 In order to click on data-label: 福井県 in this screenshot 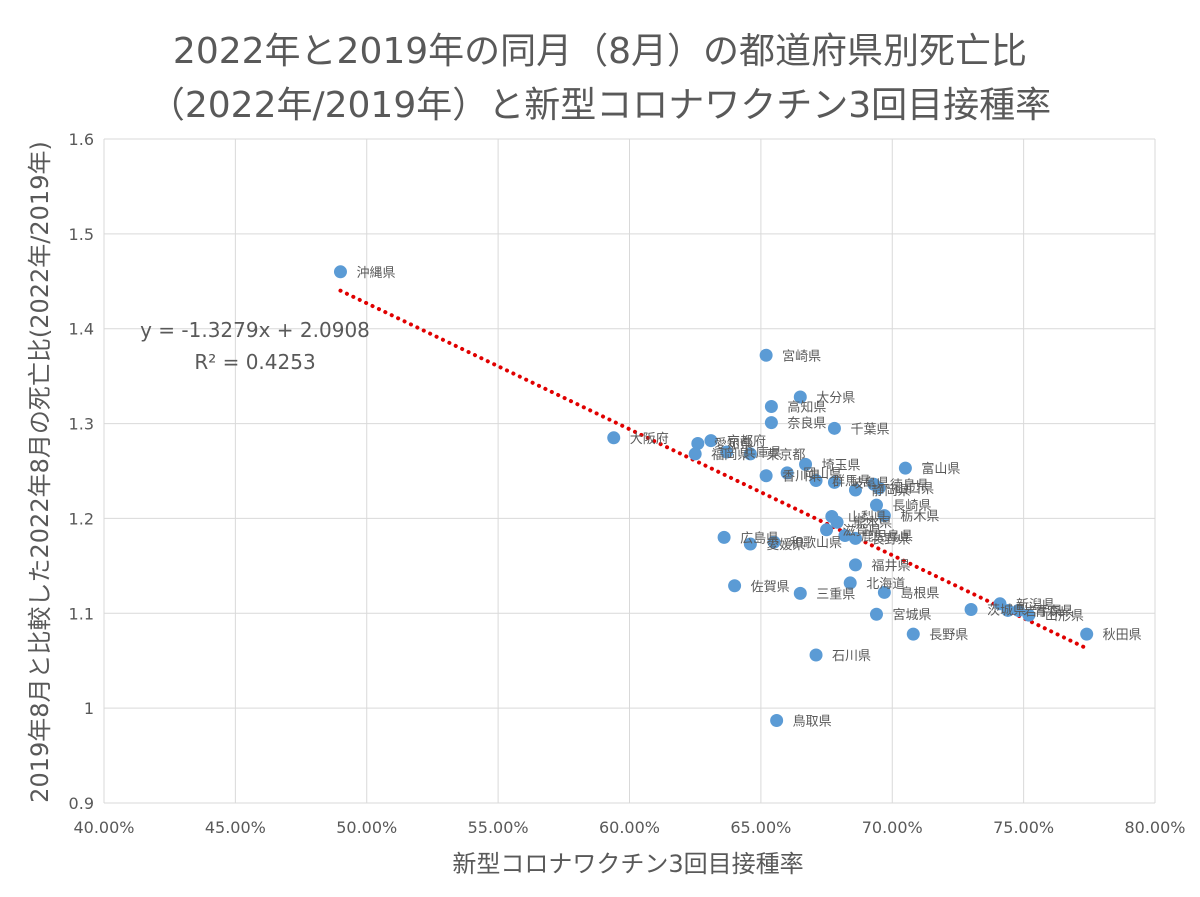, I will do `click(890, 566)`.